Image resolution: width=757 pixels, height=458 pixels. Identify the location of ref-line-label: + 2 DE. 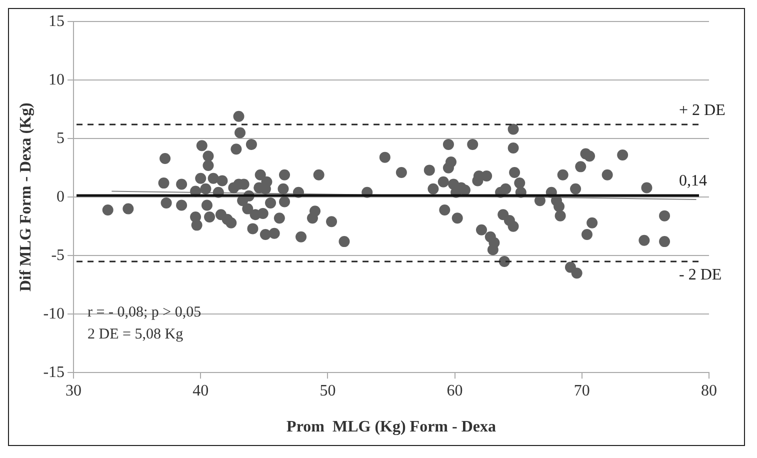
(702, 110).